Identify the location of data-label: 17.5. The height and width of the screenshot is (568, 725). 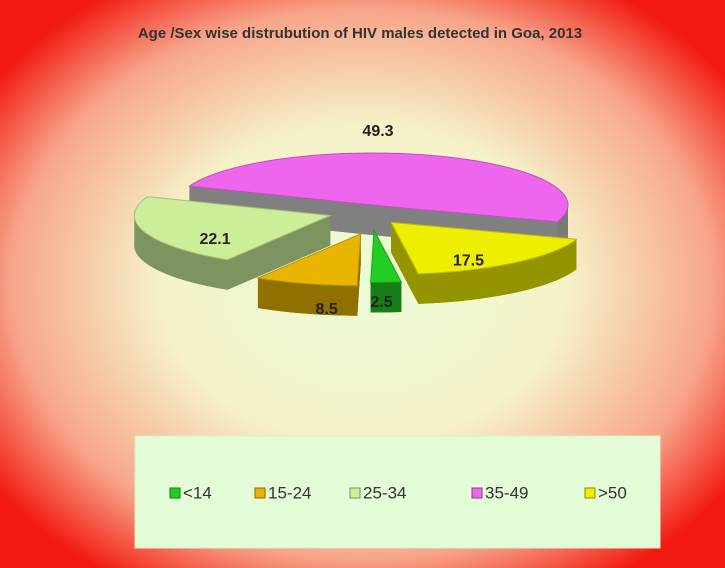
(468, 260).